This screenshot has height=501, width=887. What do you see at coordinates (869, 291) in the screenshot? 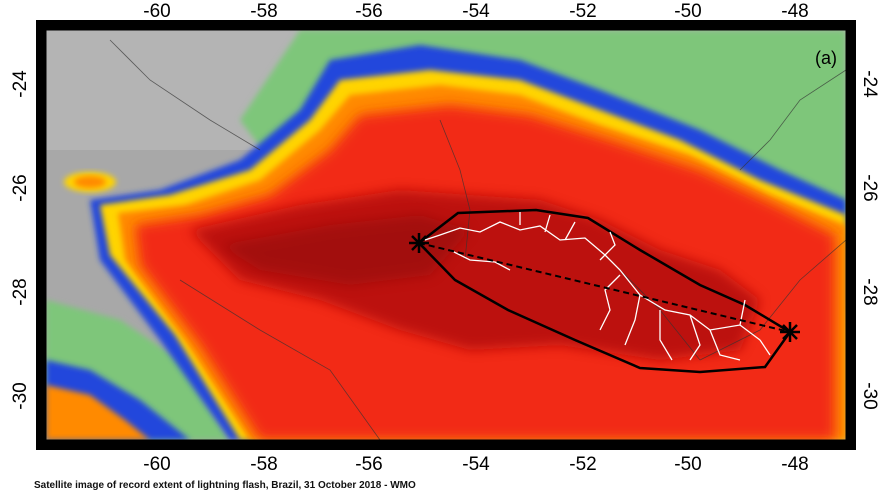
I see `right-tick-label: -28` at bounding box center [869, 291].